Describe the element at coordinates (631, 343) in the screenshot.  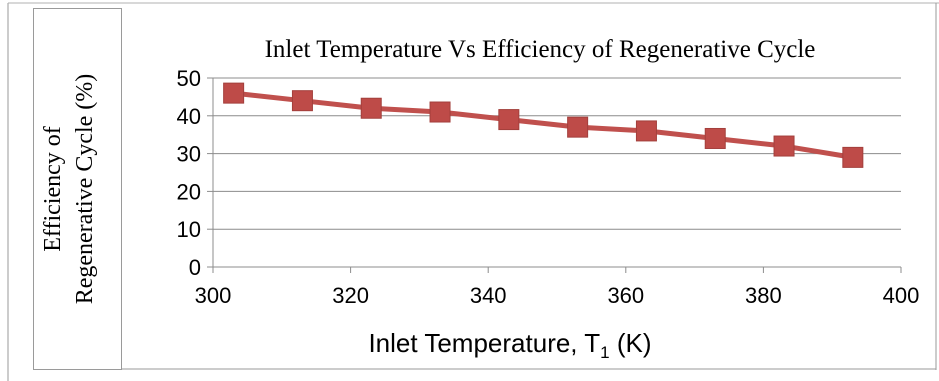
I see `x-axis-label-unit: (K)` at that location.